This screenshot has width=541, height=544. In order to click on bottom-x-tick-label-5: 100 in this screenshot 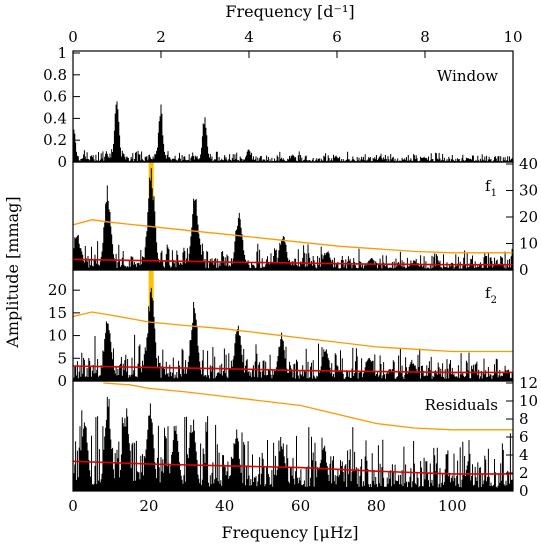, I will do `click(452, 506)`.